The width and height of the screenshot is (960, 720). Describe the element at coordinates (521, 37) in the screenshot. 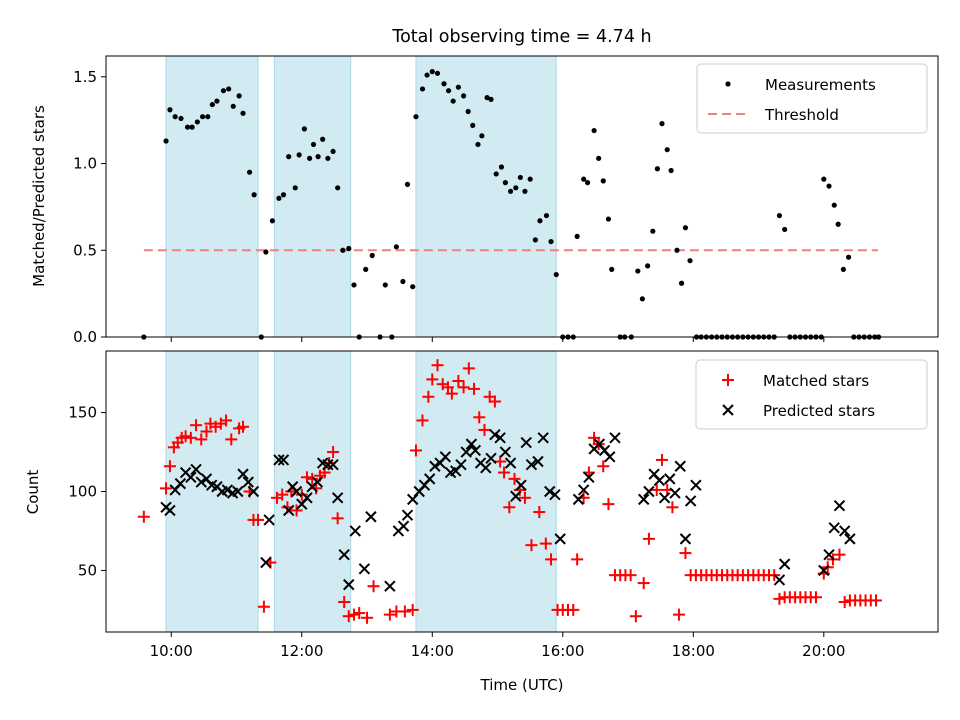

I see `figure-title: Total observing time = 4.74 h` at that location.